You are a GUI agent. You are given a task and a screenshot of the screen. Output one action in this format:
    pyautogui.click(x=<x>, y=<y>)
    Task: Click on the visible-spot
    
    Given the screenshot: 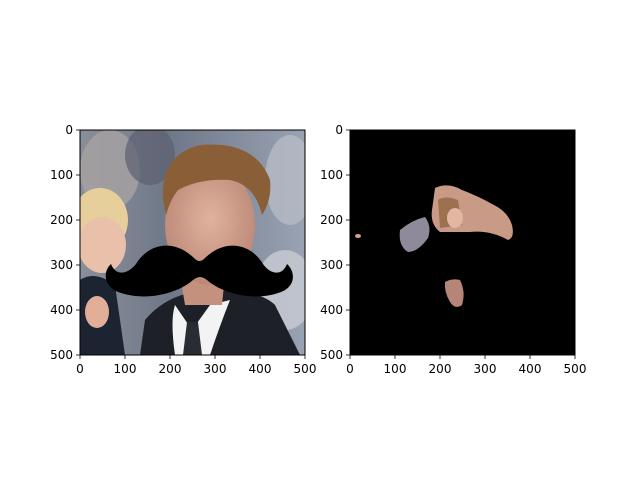 What is the action you would take?
    pyautogui.click(x=358, y=236)
    